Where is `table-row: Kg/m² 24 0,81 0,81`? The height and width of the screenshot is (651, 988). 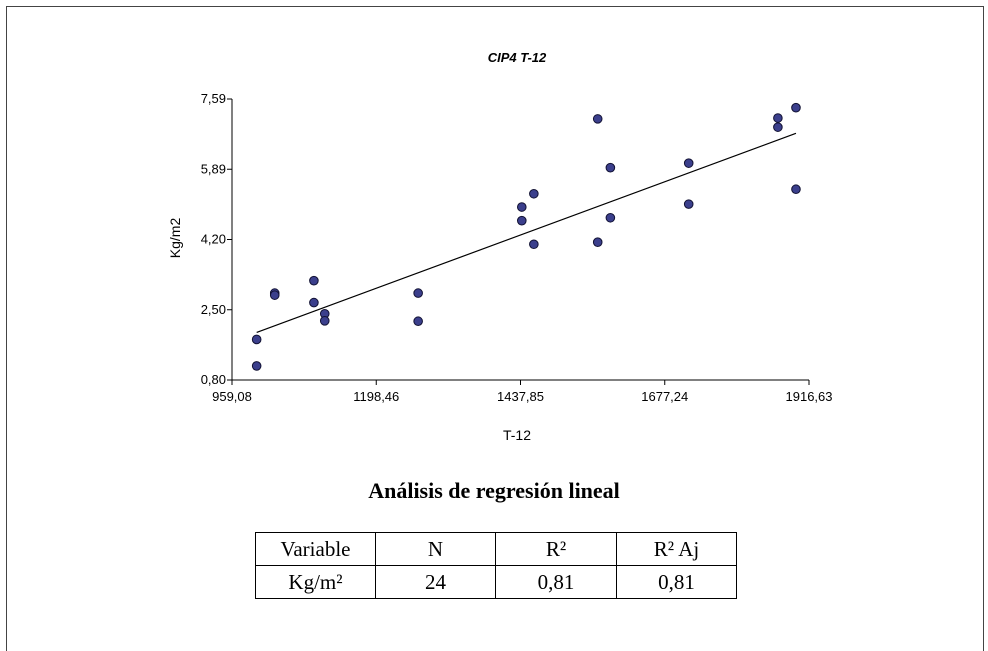
table-row: Kg/m² 24 0,81 0,81 is located at coordinates (496, 582).